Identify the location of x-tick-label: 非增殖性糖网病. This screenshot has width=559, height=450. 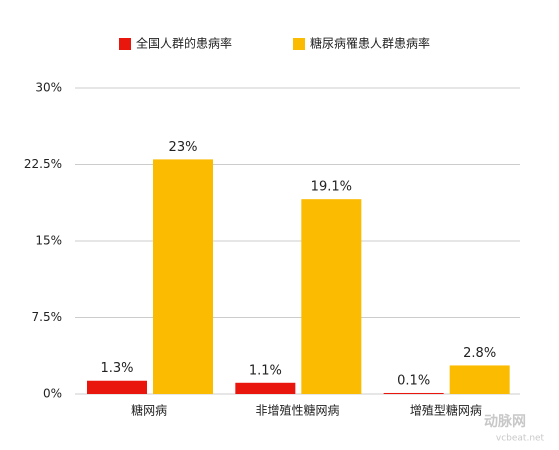
(297, 410).